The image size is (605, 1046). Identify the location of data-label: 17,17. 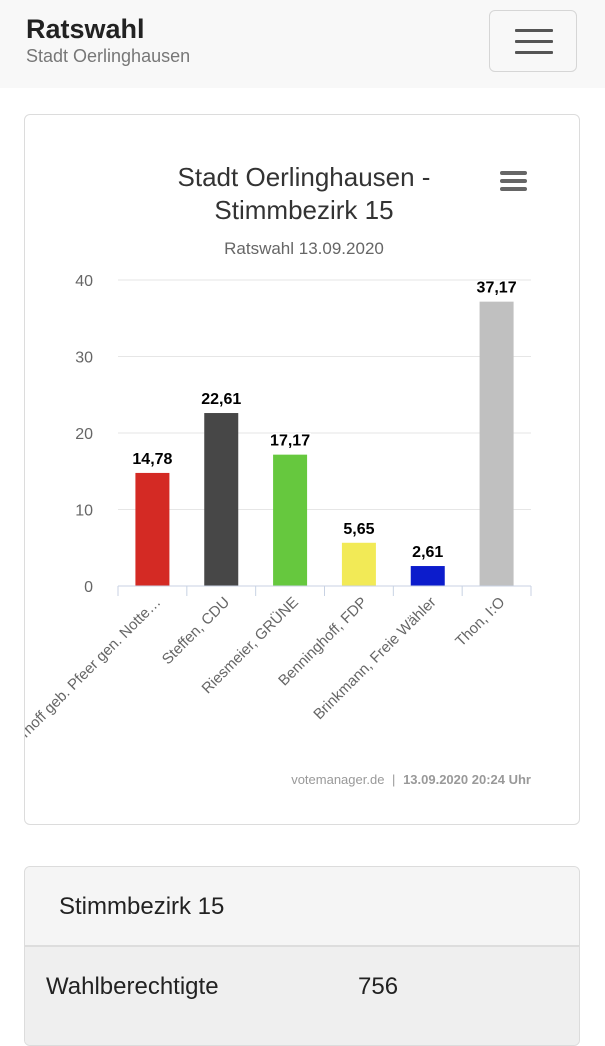
(290, 441).